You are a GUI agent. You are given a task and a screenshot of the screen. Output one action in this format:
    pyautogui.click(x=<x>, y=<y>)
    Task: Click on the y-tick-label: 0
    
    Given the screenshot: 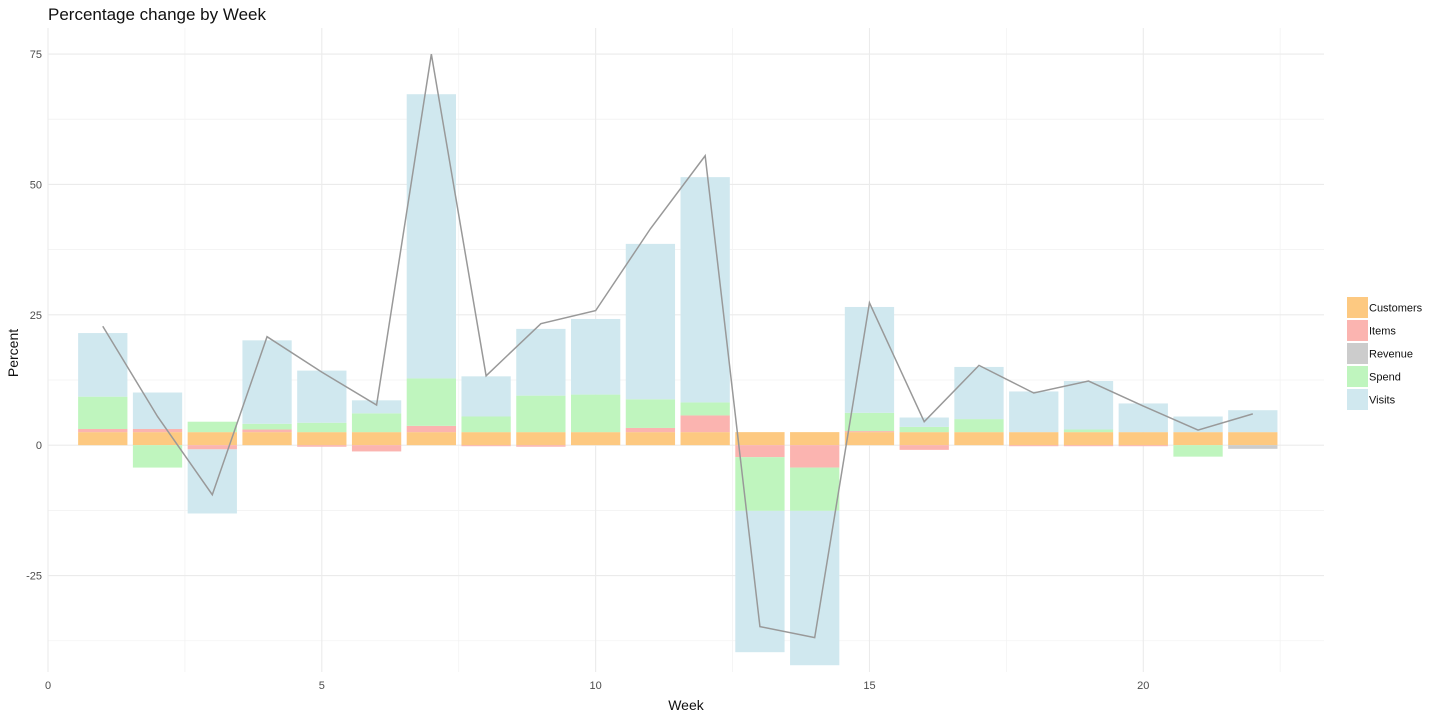 What is the action you would take?
    pyautogui.click(x=39, y=446)
    